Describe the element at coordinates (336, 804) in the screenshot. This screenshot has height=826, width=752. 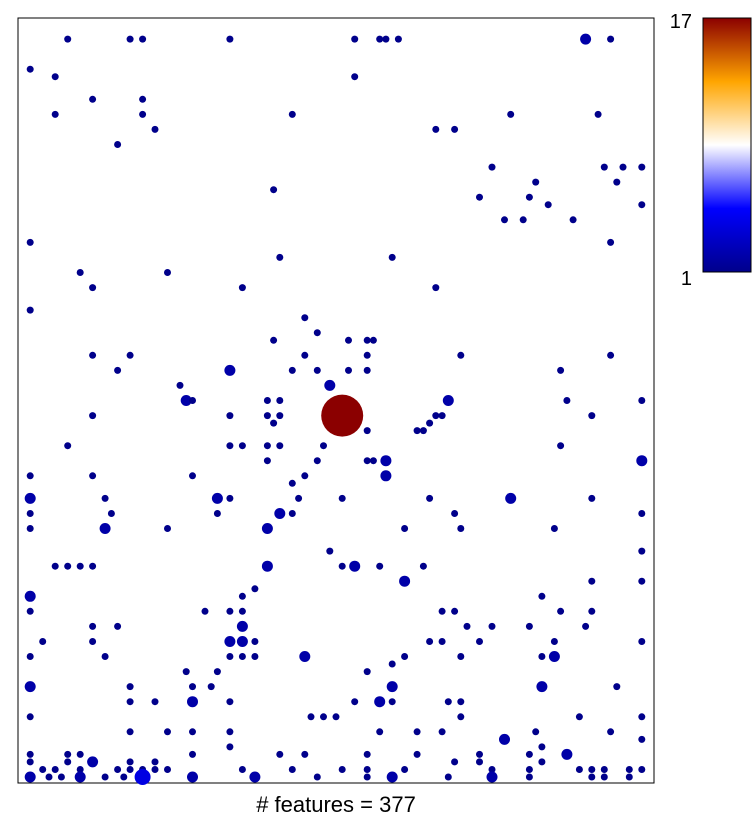
I see `x-axis-label: # features = 377` at that location.